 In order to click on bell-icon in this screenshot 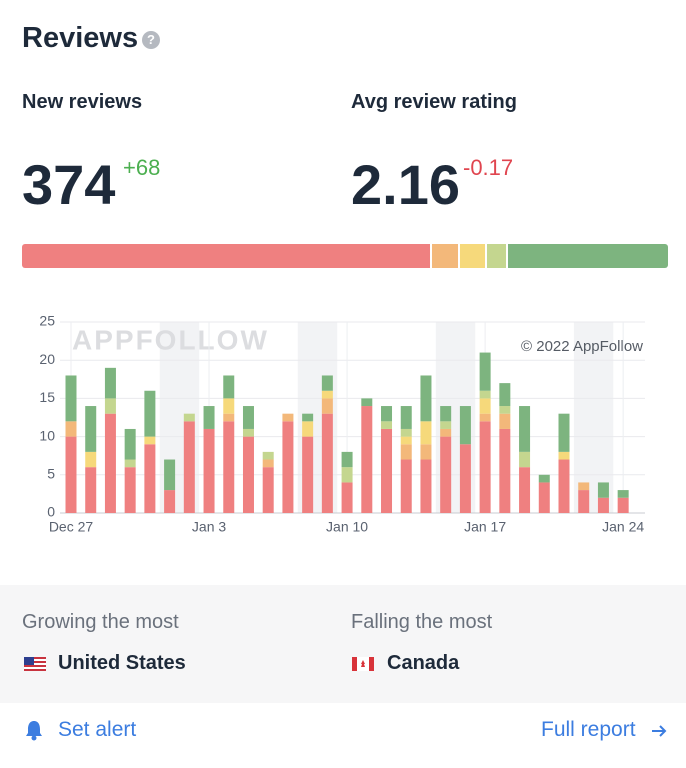, I will do `click(34, 730)`.